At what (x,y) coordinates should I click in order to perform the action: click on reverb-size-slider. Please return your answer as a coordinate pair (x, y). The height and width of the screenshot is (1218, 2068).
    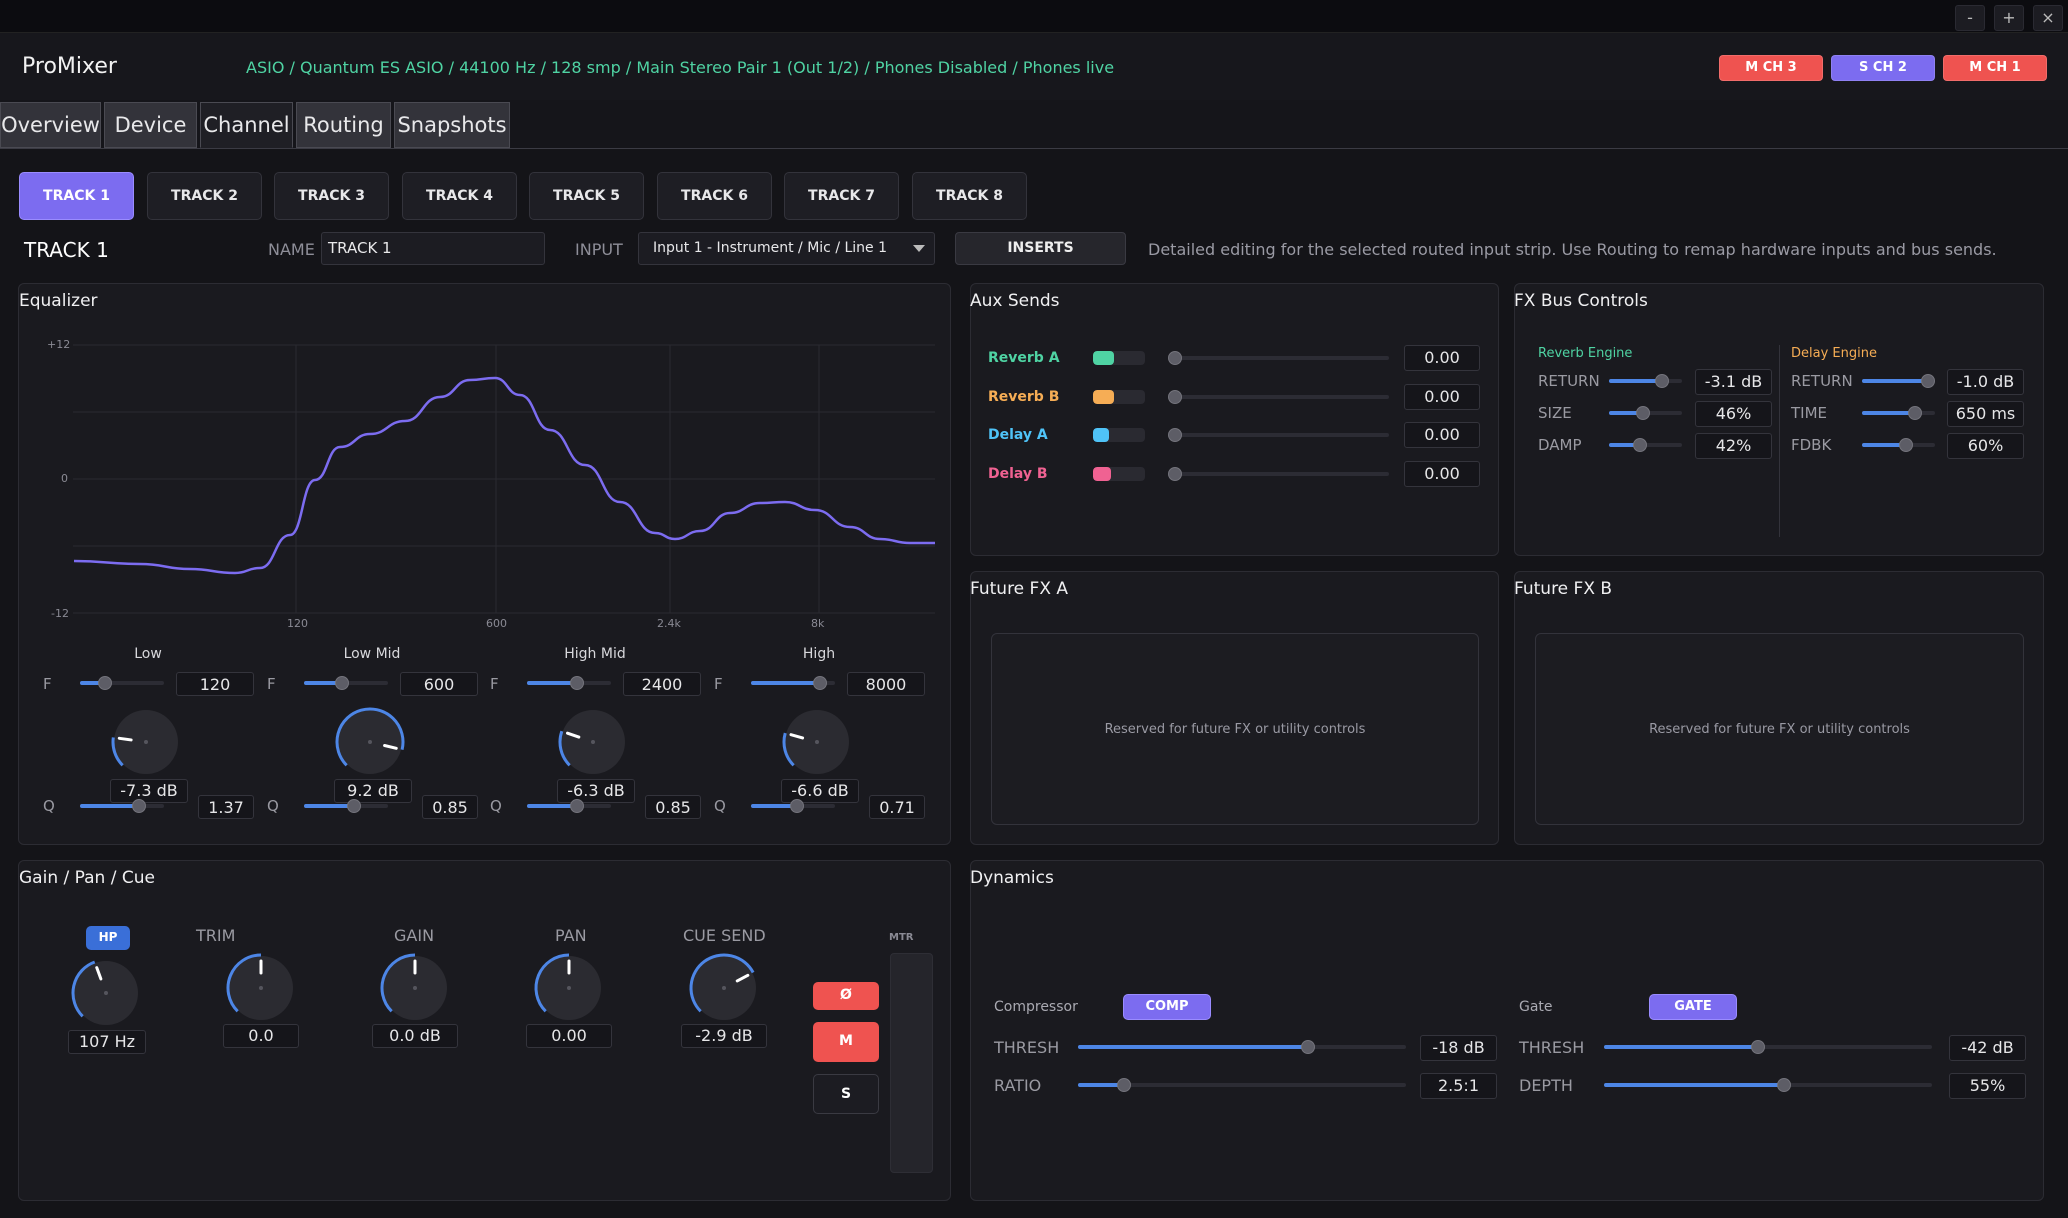
    Looking at the image, I should click on (1645, 413).